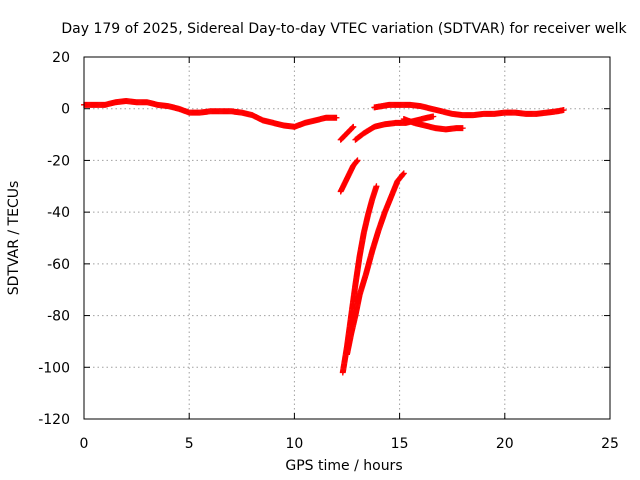 The image size is (640, 480). I want to click on y-tick-labels: 20 0 -20 -40 -60 -80 -100 -120, so click(54, 239).